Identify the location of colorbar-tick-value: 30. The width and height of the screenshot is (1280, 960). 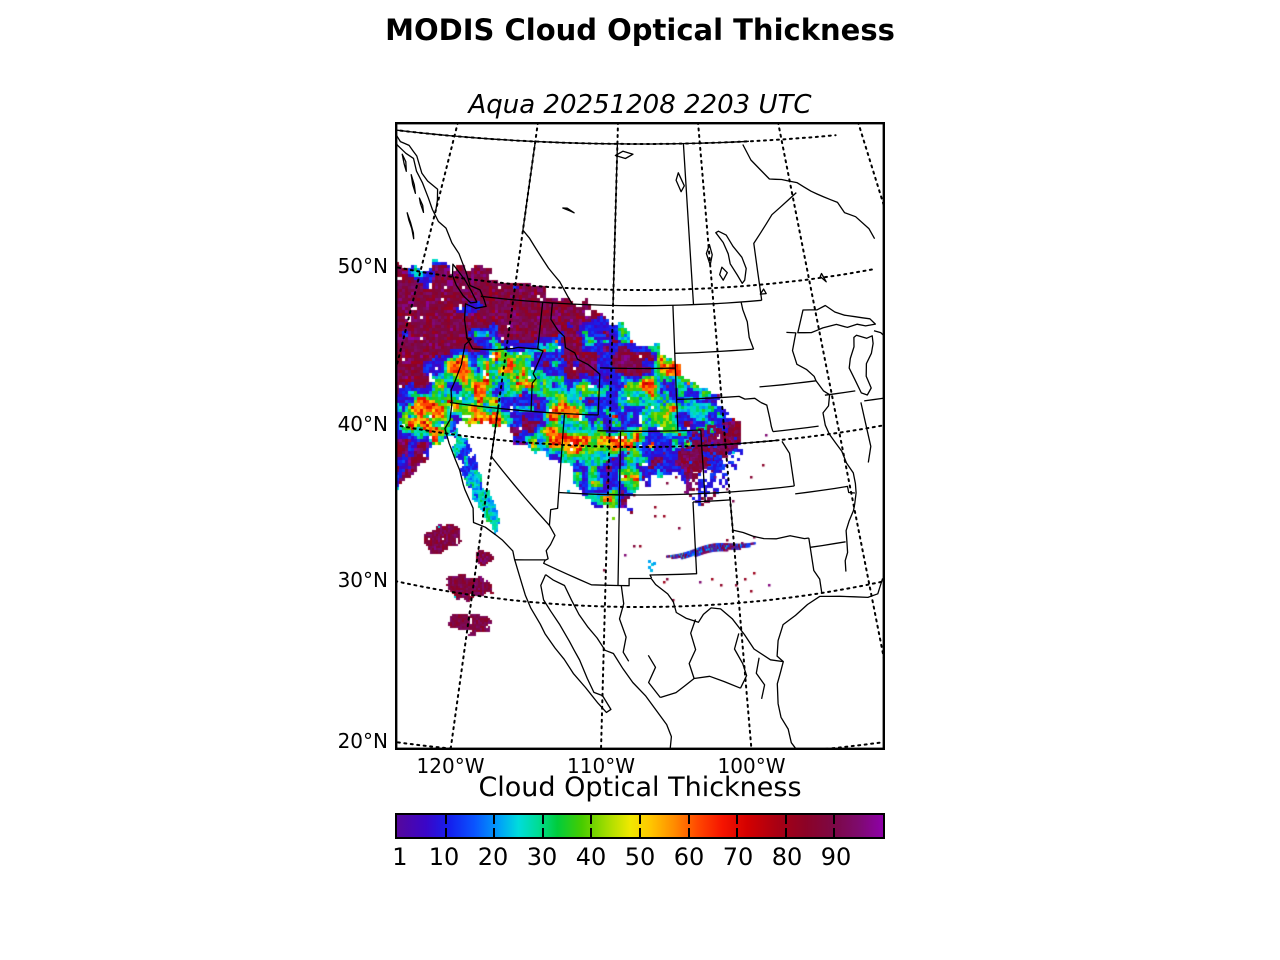
(542, 857).